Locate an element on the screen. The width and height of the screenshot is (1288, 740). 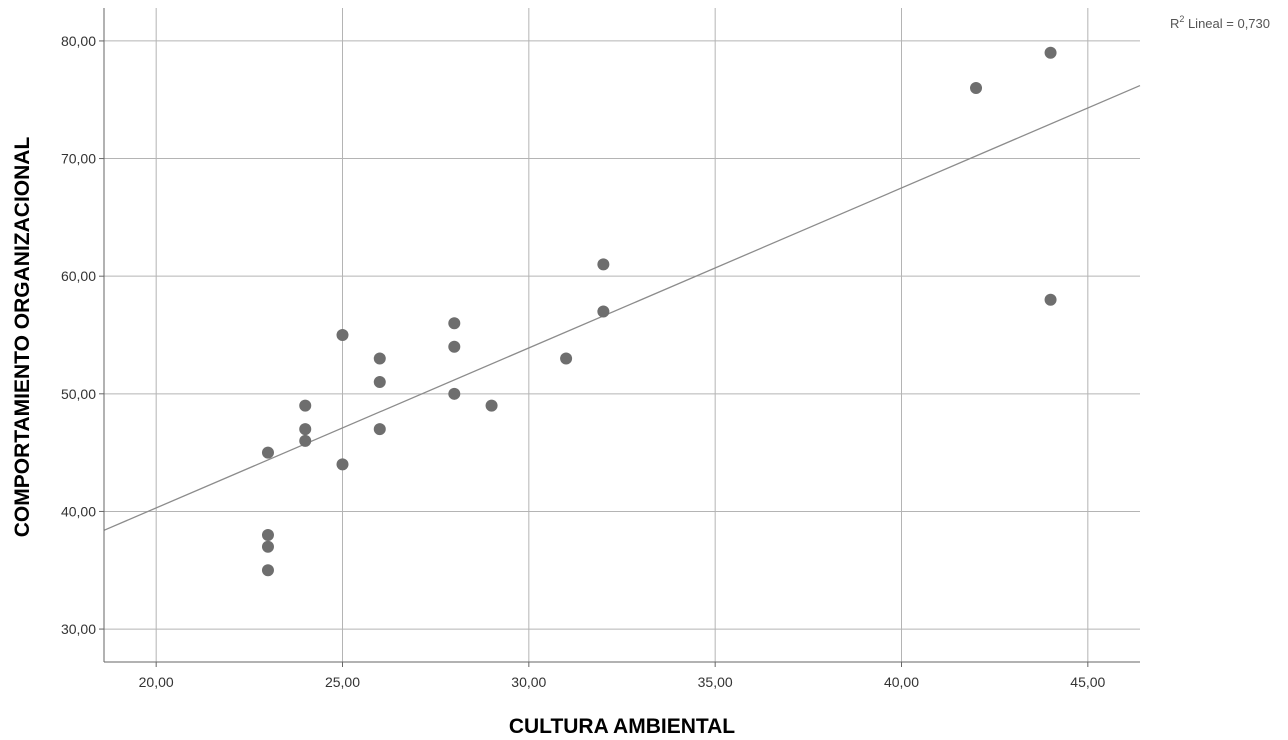
y-tick-label: 30,00 is located at coordinates (78, 629).